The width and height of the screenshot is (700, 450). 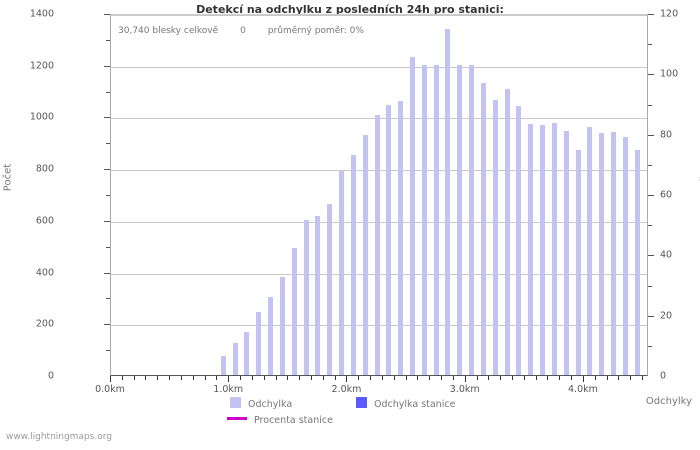 I want to click on x-axis-tick-label: 4.0km, so click(x=583, y=389).